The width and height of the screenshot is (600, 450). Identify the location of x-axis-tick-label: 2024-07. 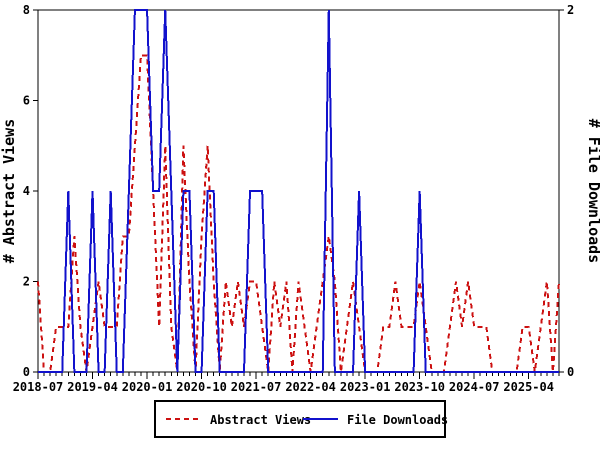
(474, 387).